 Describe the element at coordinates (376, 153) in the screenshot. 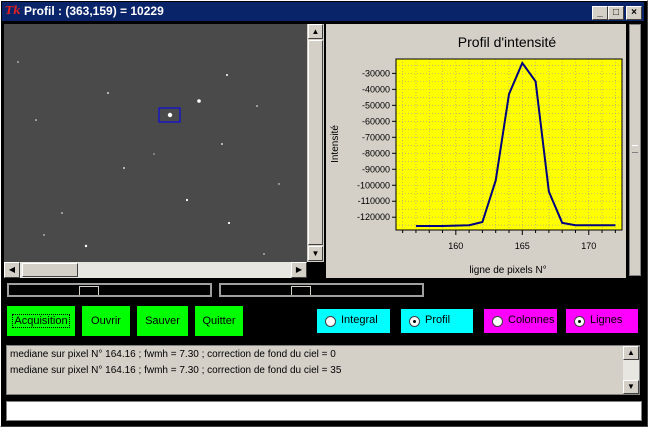

I see `y-tick-label: -80000` at that location.